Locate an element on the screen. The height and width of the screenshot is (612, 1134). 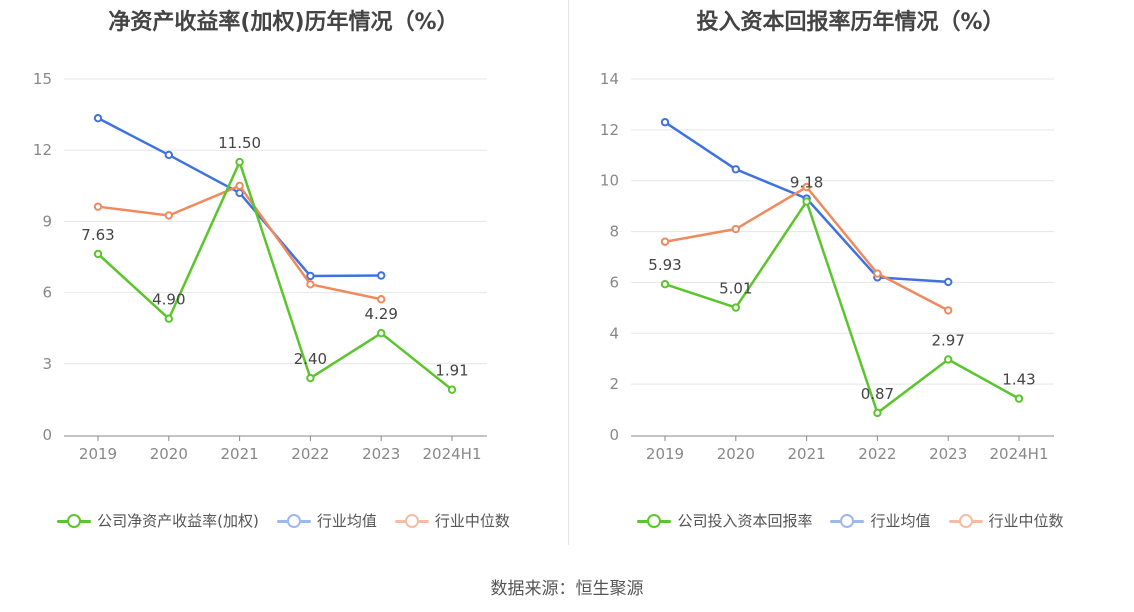
data-label: 9.18 is located at coordinates (806, 183).